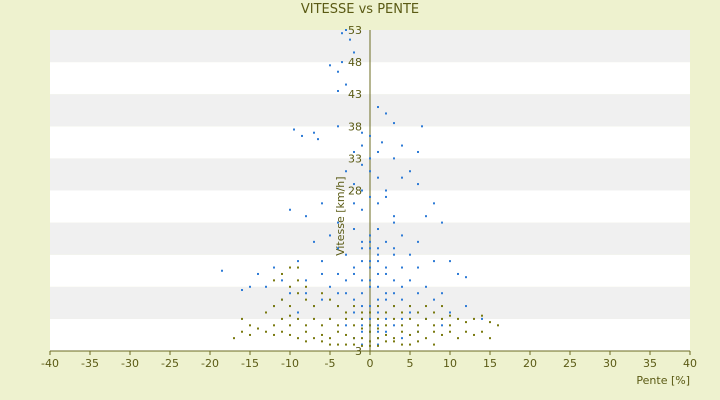  Describe the element at coordinates (570, 363) in the screenshot. I see `x-tick-label: 25` at that location.